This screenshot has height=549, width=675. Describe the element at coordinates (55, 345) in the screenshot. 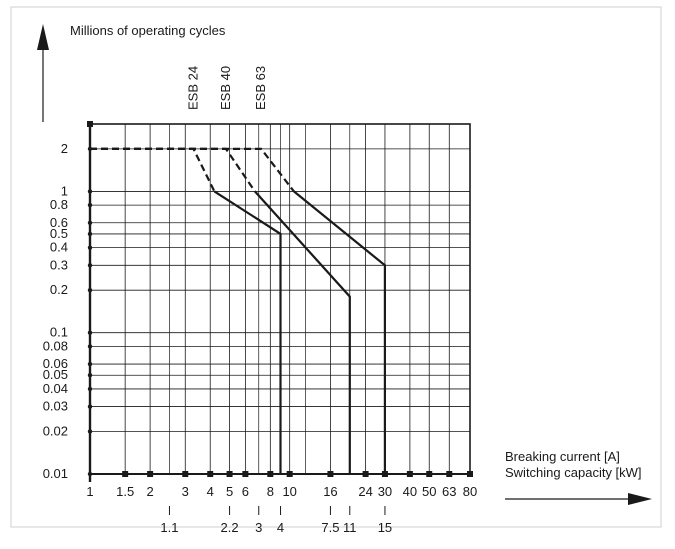

I see `y-tick-label: 0.08` at that location.